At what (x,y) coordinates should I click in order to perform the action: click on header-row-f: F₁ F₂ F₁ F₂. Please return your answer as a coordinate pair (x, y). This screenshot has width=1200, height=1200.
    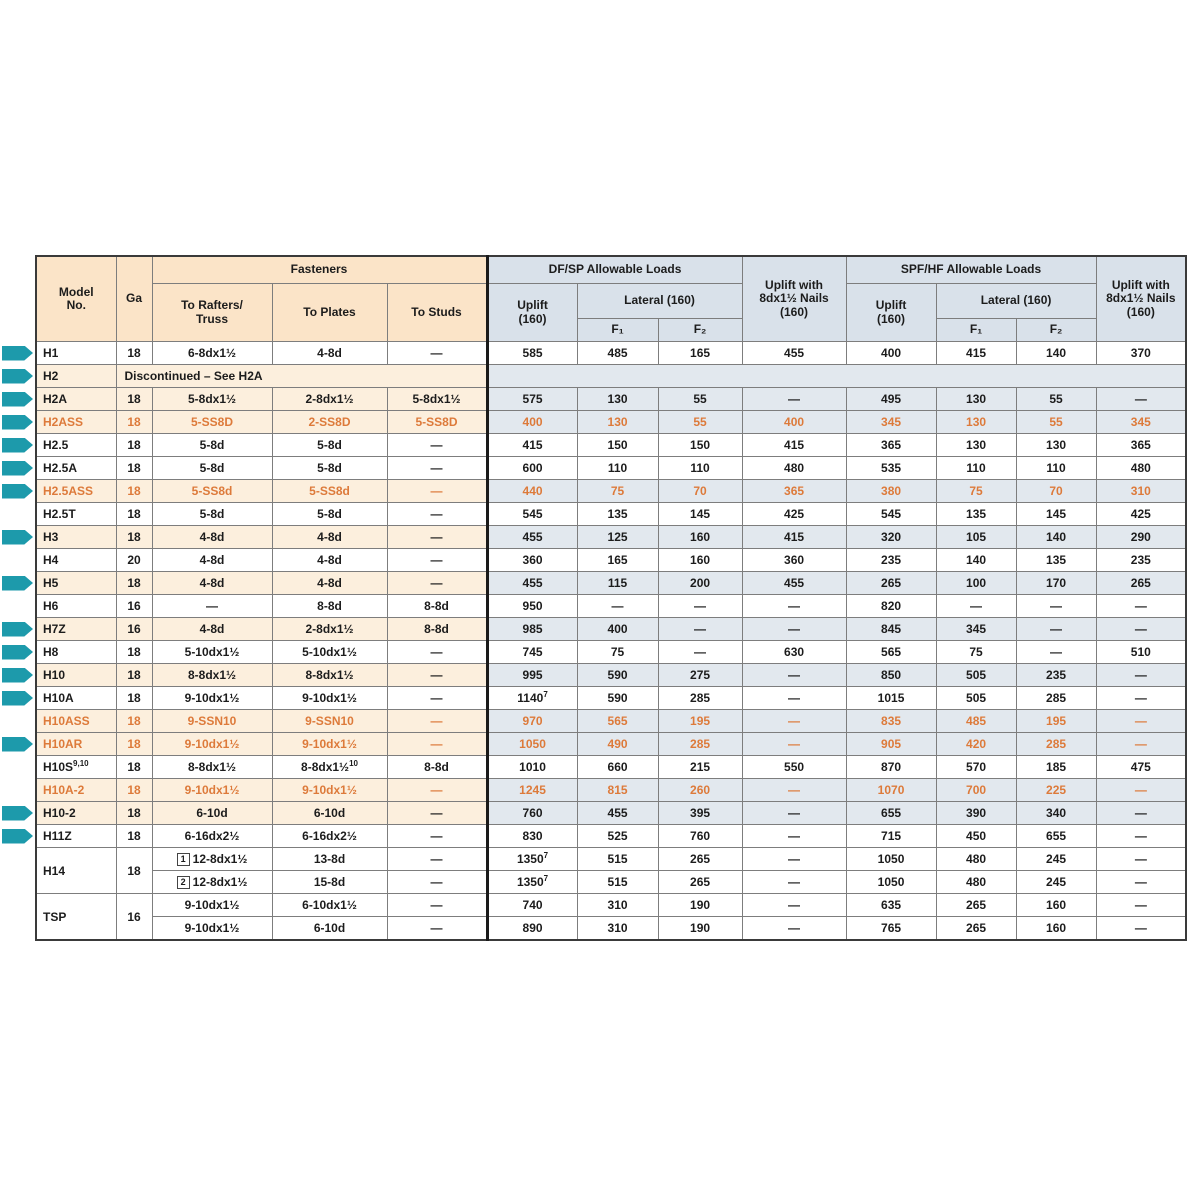
    Looking at the image, I should click on (611, 330).